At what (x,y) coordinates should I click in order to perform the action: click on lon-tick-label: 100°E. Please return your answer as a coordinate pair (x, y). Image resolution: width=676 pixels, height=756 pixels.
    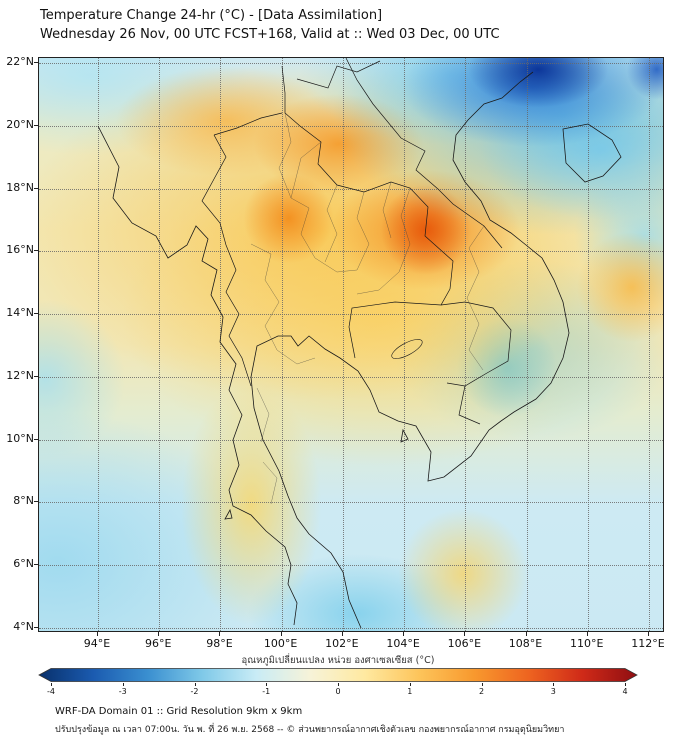
    Looking at the image, I should click on (280, 643).